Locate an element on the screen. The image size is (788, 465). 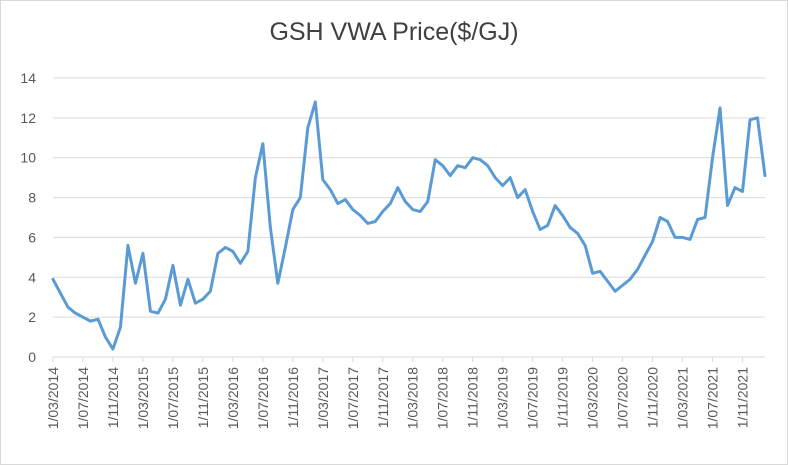
x-tick-label: 1/11/2017 is located at coordinates (383, 397).